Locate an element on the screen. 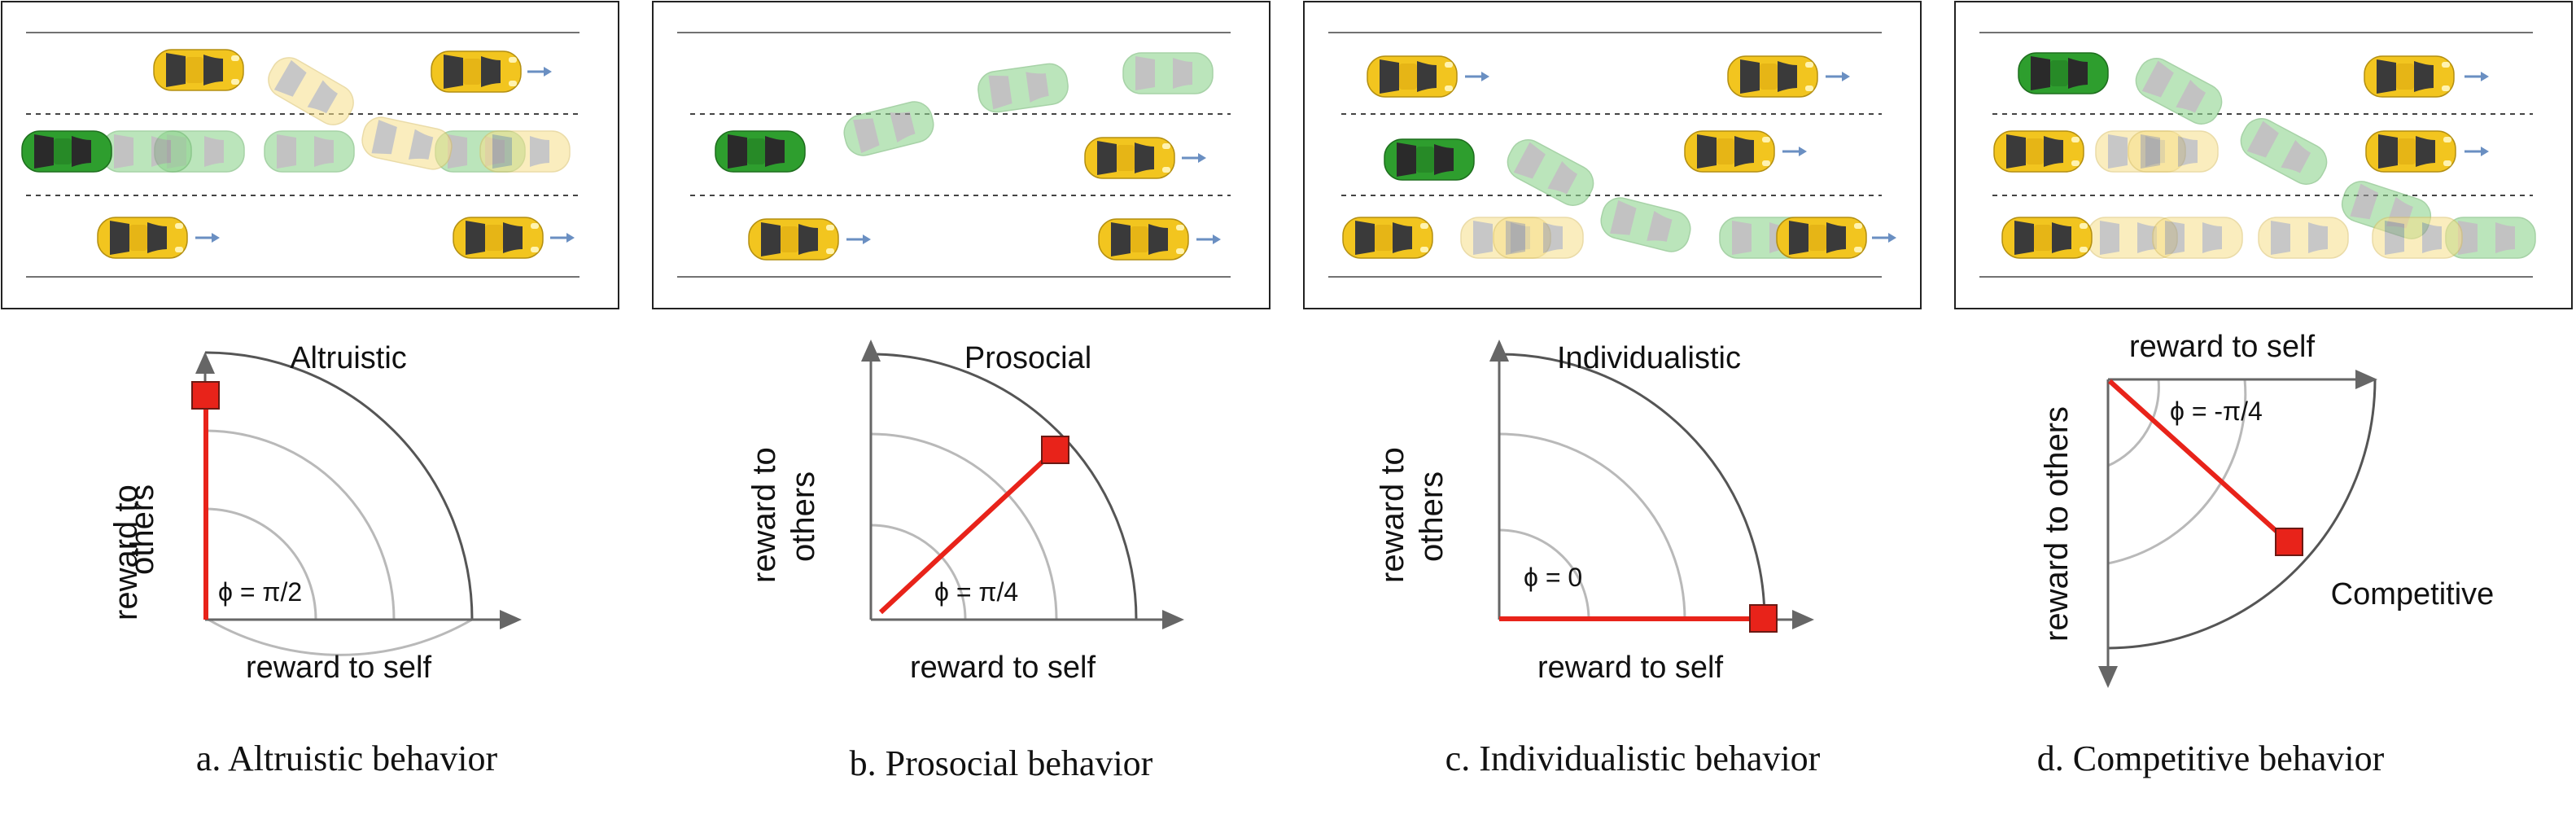 The width and height of the screenshot is (2576, 824). phi-label: ϕ = π/4 is located at coordinates (976, 592).